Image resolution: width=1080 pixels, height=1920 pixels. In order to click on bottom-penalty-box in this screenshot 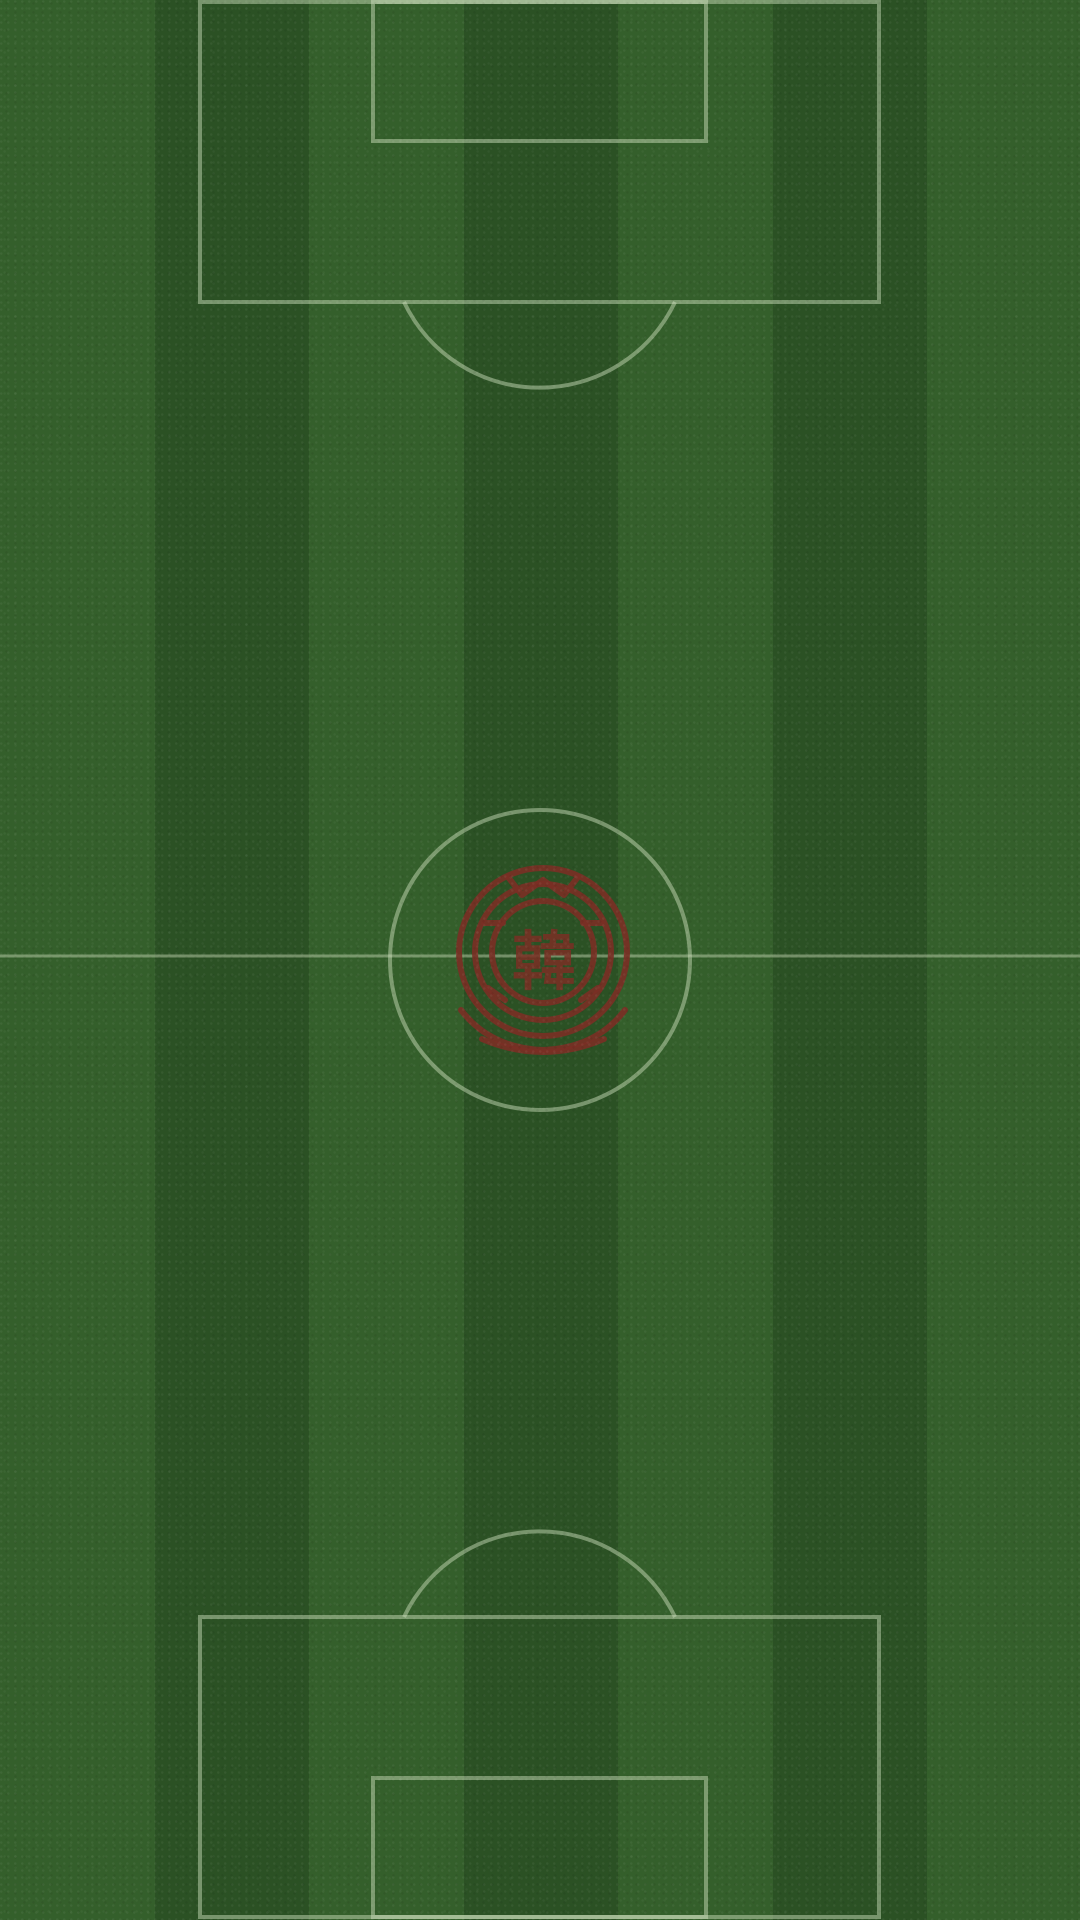, I will do `click(539, 1767)`.